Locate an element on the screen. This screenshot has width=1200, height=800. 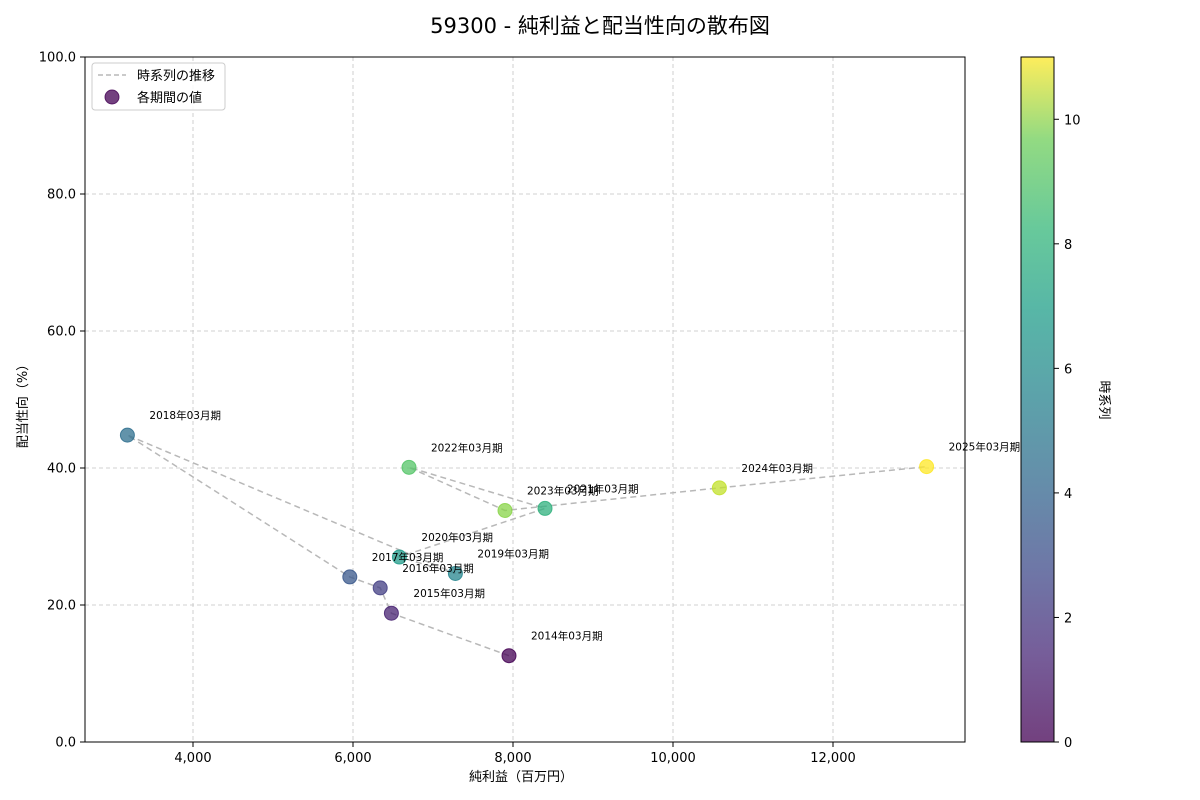
colorbar-frame is located at coordinates (1037, 399).